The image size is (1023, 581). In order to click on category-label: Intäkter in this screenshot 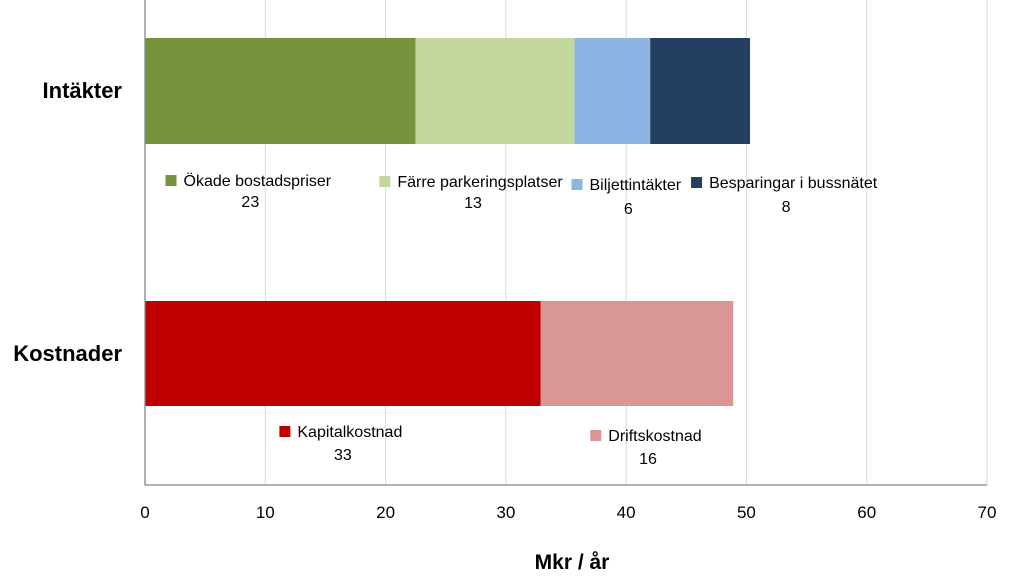, I will do `click(83, 90)`.